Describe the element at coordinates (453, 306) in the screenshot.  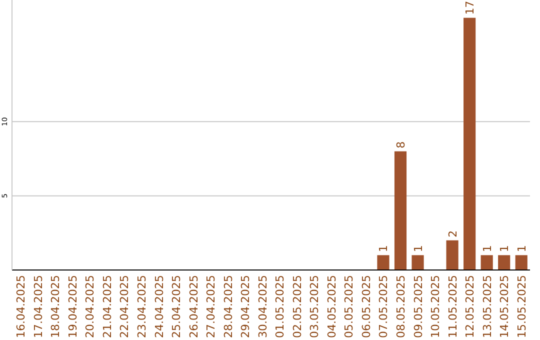
I see `x-tick-label: 11.05.2025` at that location.